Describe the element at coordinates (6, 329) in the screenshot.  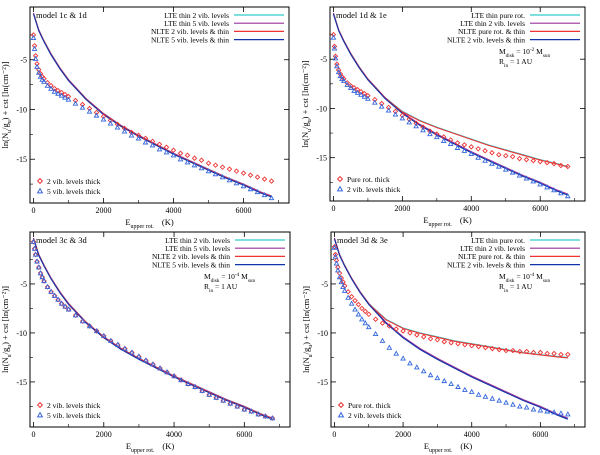
I see `y-axis-label-group: ln(Nu/gu) + cst [ln(cm⁻²)]` at that location.